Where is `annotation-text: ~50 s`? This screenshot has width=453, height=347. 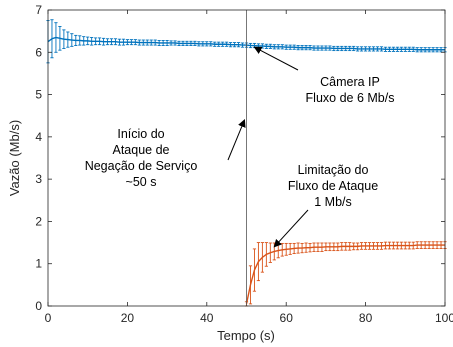
annotation-text: ~50 s is located at coordinates (141, 182).